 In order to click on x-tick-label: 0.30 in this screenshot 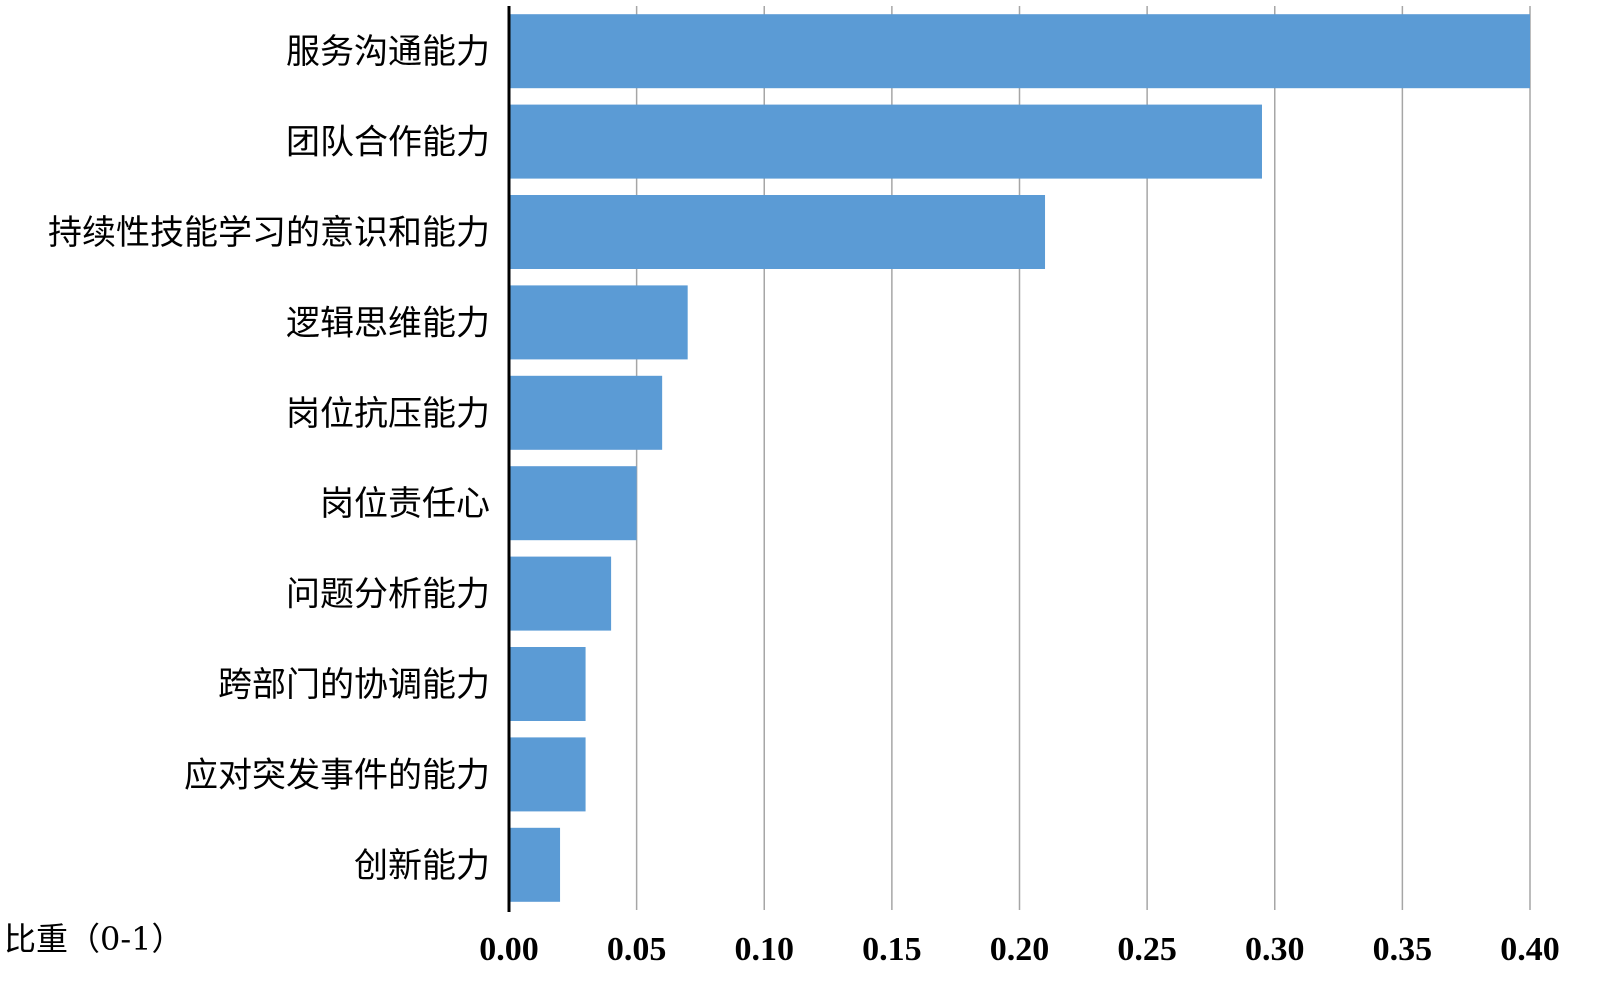, I will do `click(1275, 949)`.